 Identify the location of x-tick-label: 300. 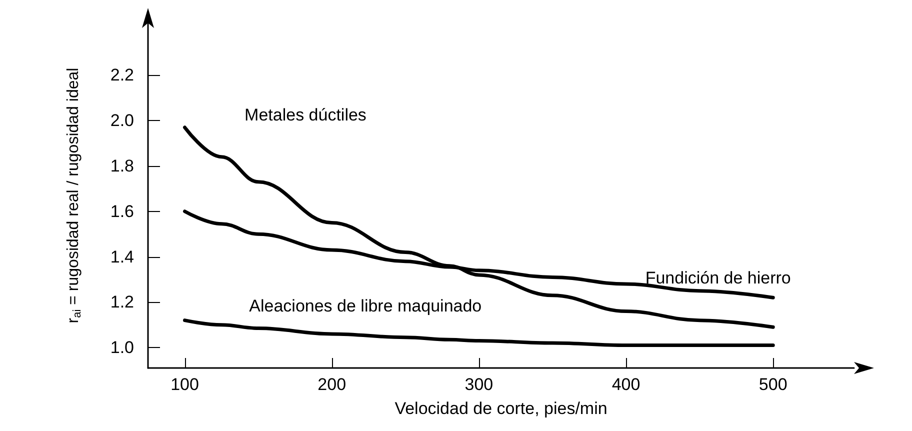
(479, 384).